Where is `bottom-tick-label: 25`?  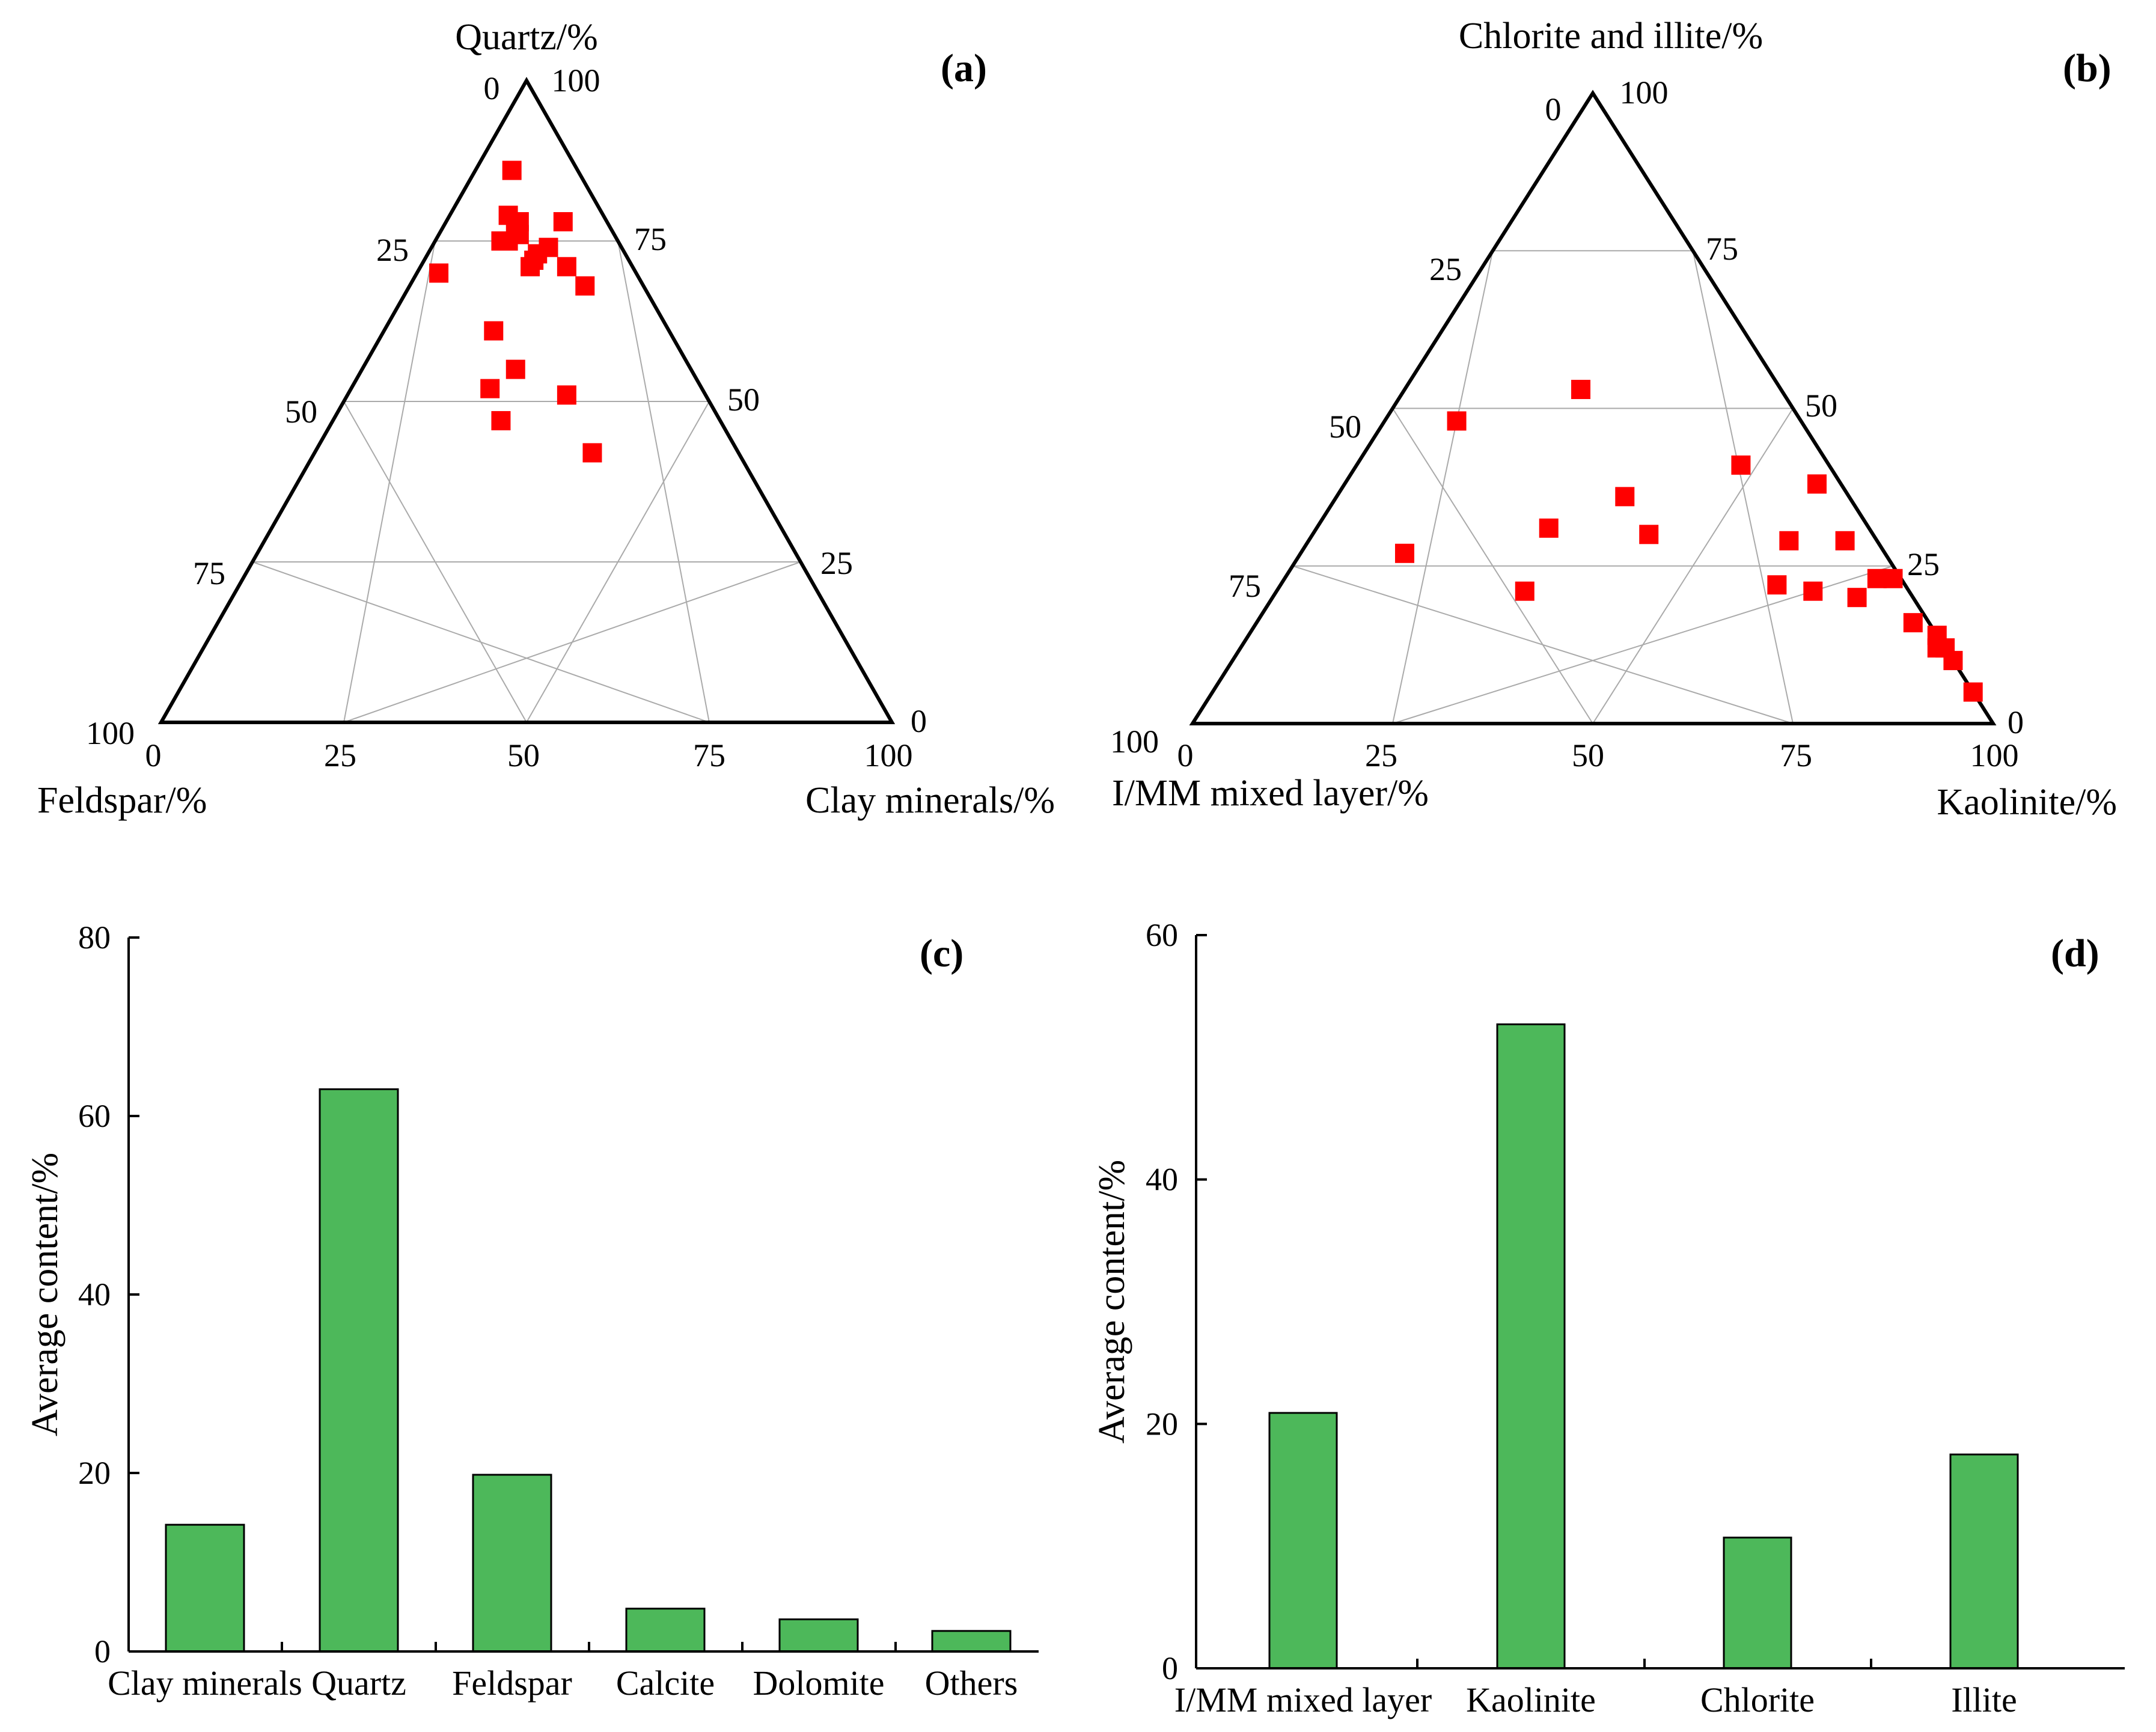 bottom-tick-label: 25 is located at coordinates (340, 755).